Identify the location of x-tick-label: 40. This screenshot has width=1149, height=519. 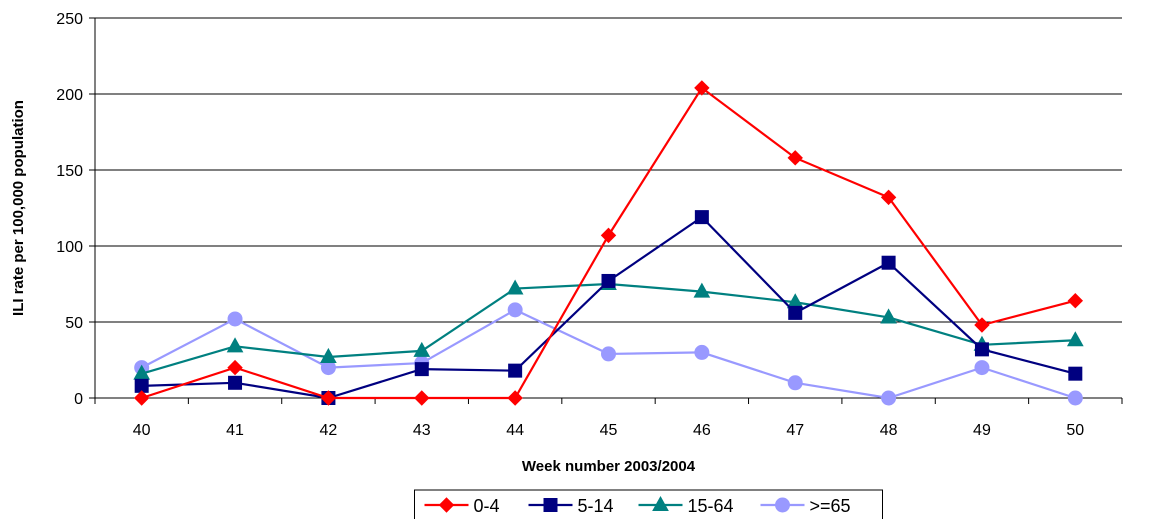
(142, 430).